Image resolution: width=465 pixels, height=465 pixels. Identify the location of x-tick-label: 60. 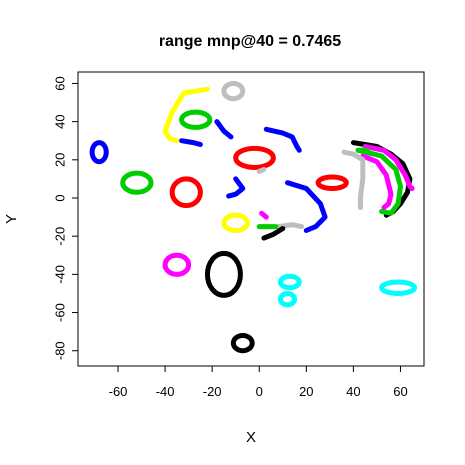
(400, 391).